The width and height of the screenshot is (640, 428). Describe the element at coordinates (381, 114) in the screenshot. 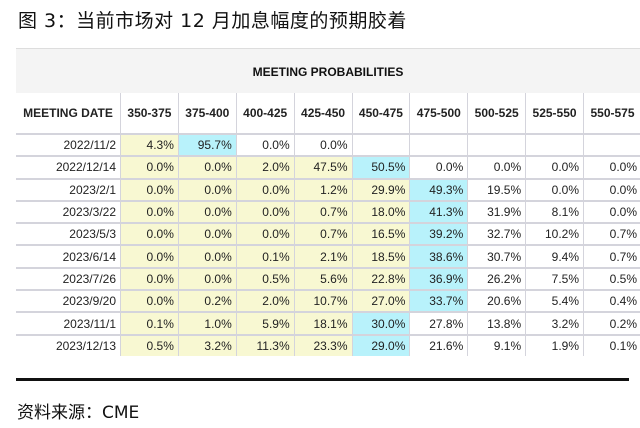

I see `column-header: 450-475` at that location.